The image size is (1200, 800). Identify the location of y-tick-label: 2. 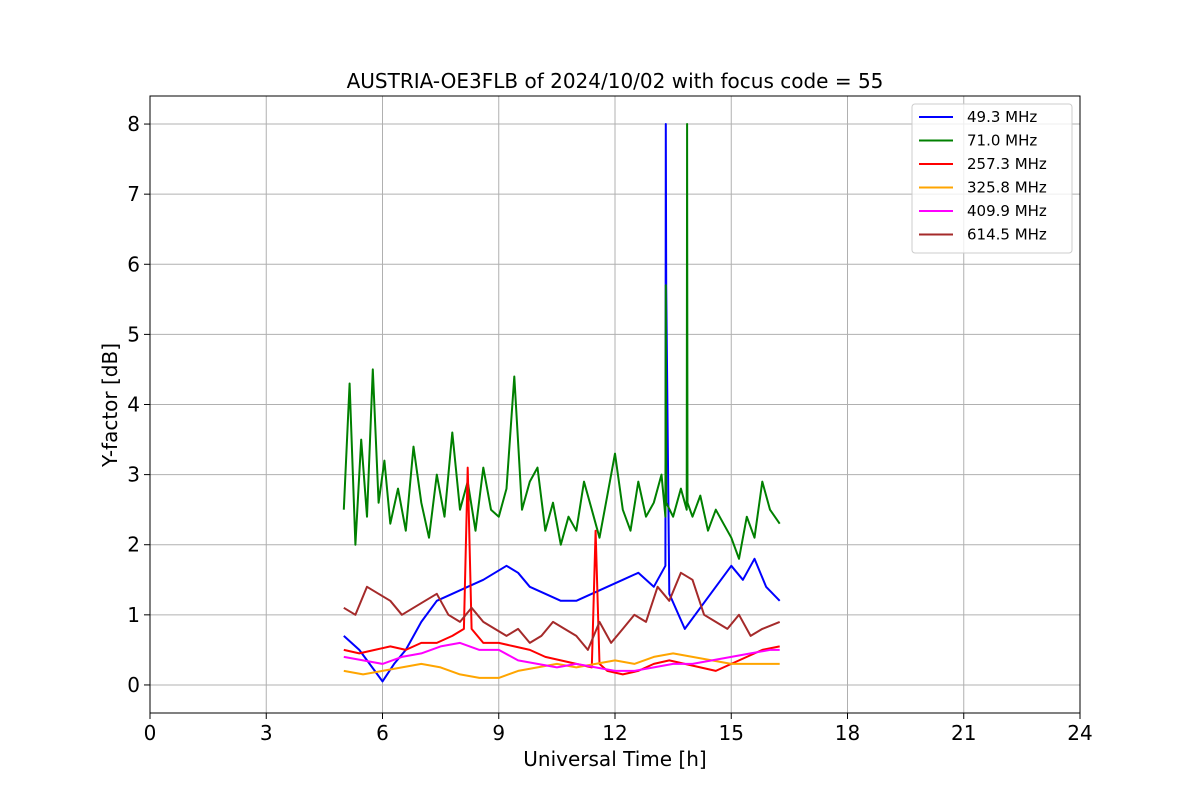
(133, 545).